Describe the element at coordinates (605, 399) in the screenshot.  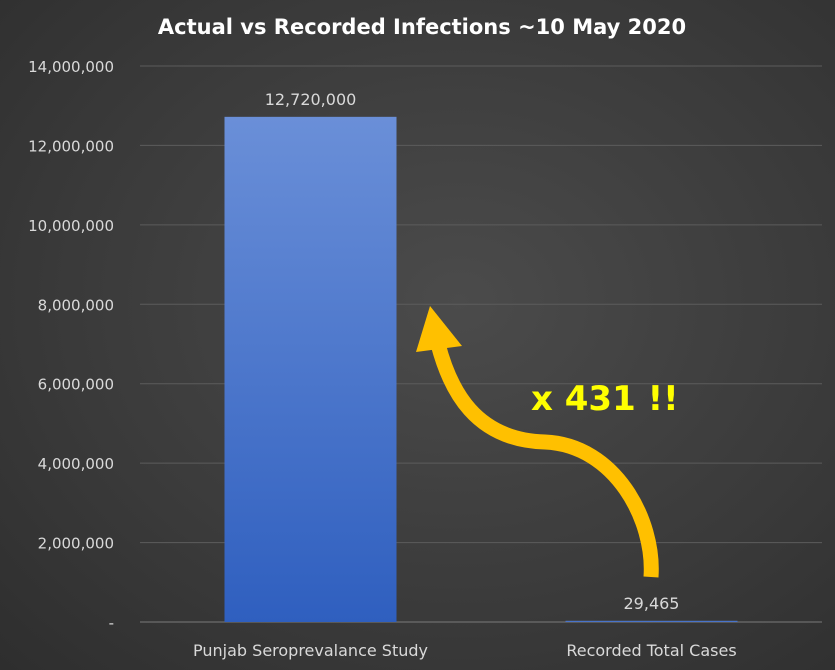
I see `annotation-label: x 431 !!` at that location.